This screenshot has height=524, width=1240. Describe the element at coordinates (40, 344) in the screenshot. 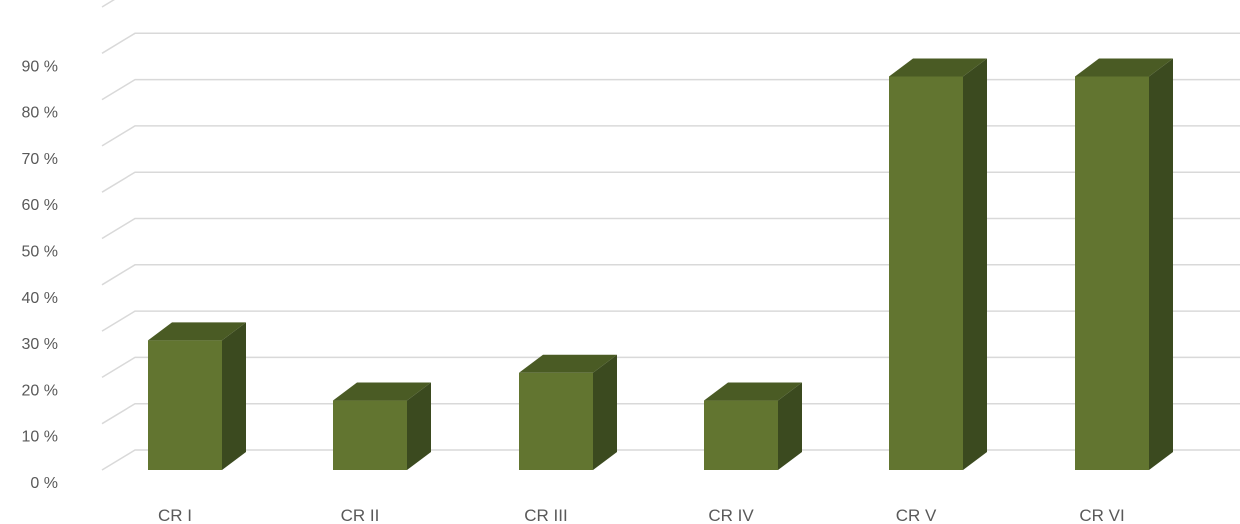

I see `y-tick-label: 30 %` at that location.